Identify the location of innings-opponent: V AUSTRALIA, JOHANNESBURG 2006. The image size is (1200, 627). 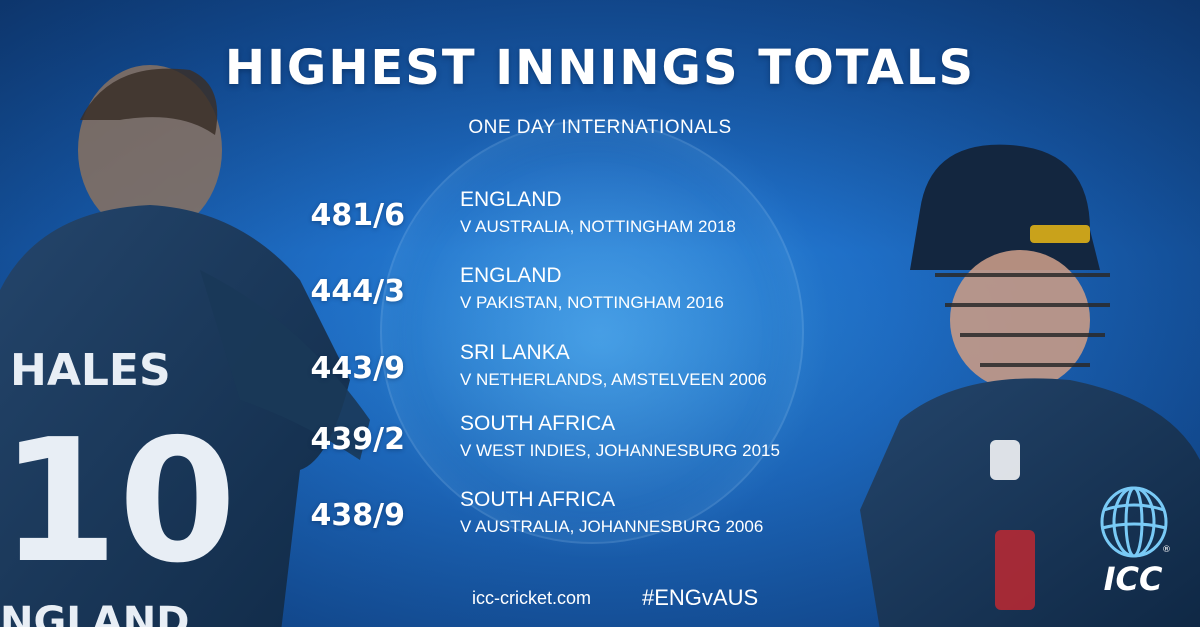
(612, 526).